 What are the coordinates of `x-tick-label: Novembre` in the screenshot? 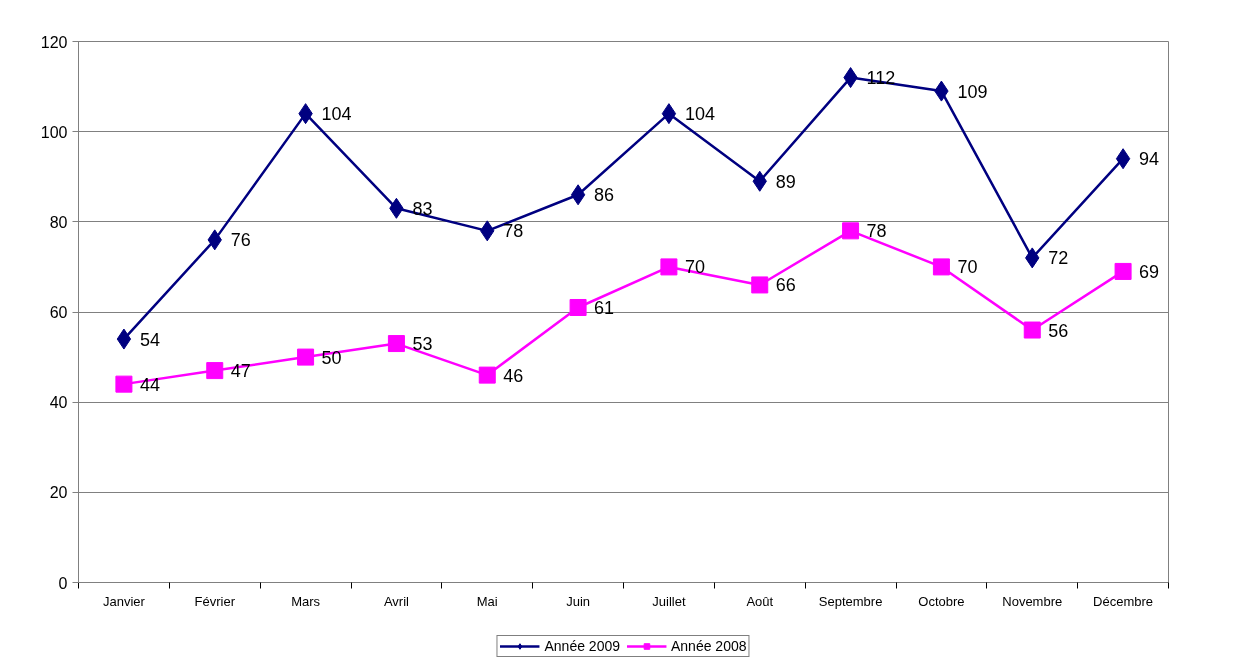 It's located at (1032, 601).